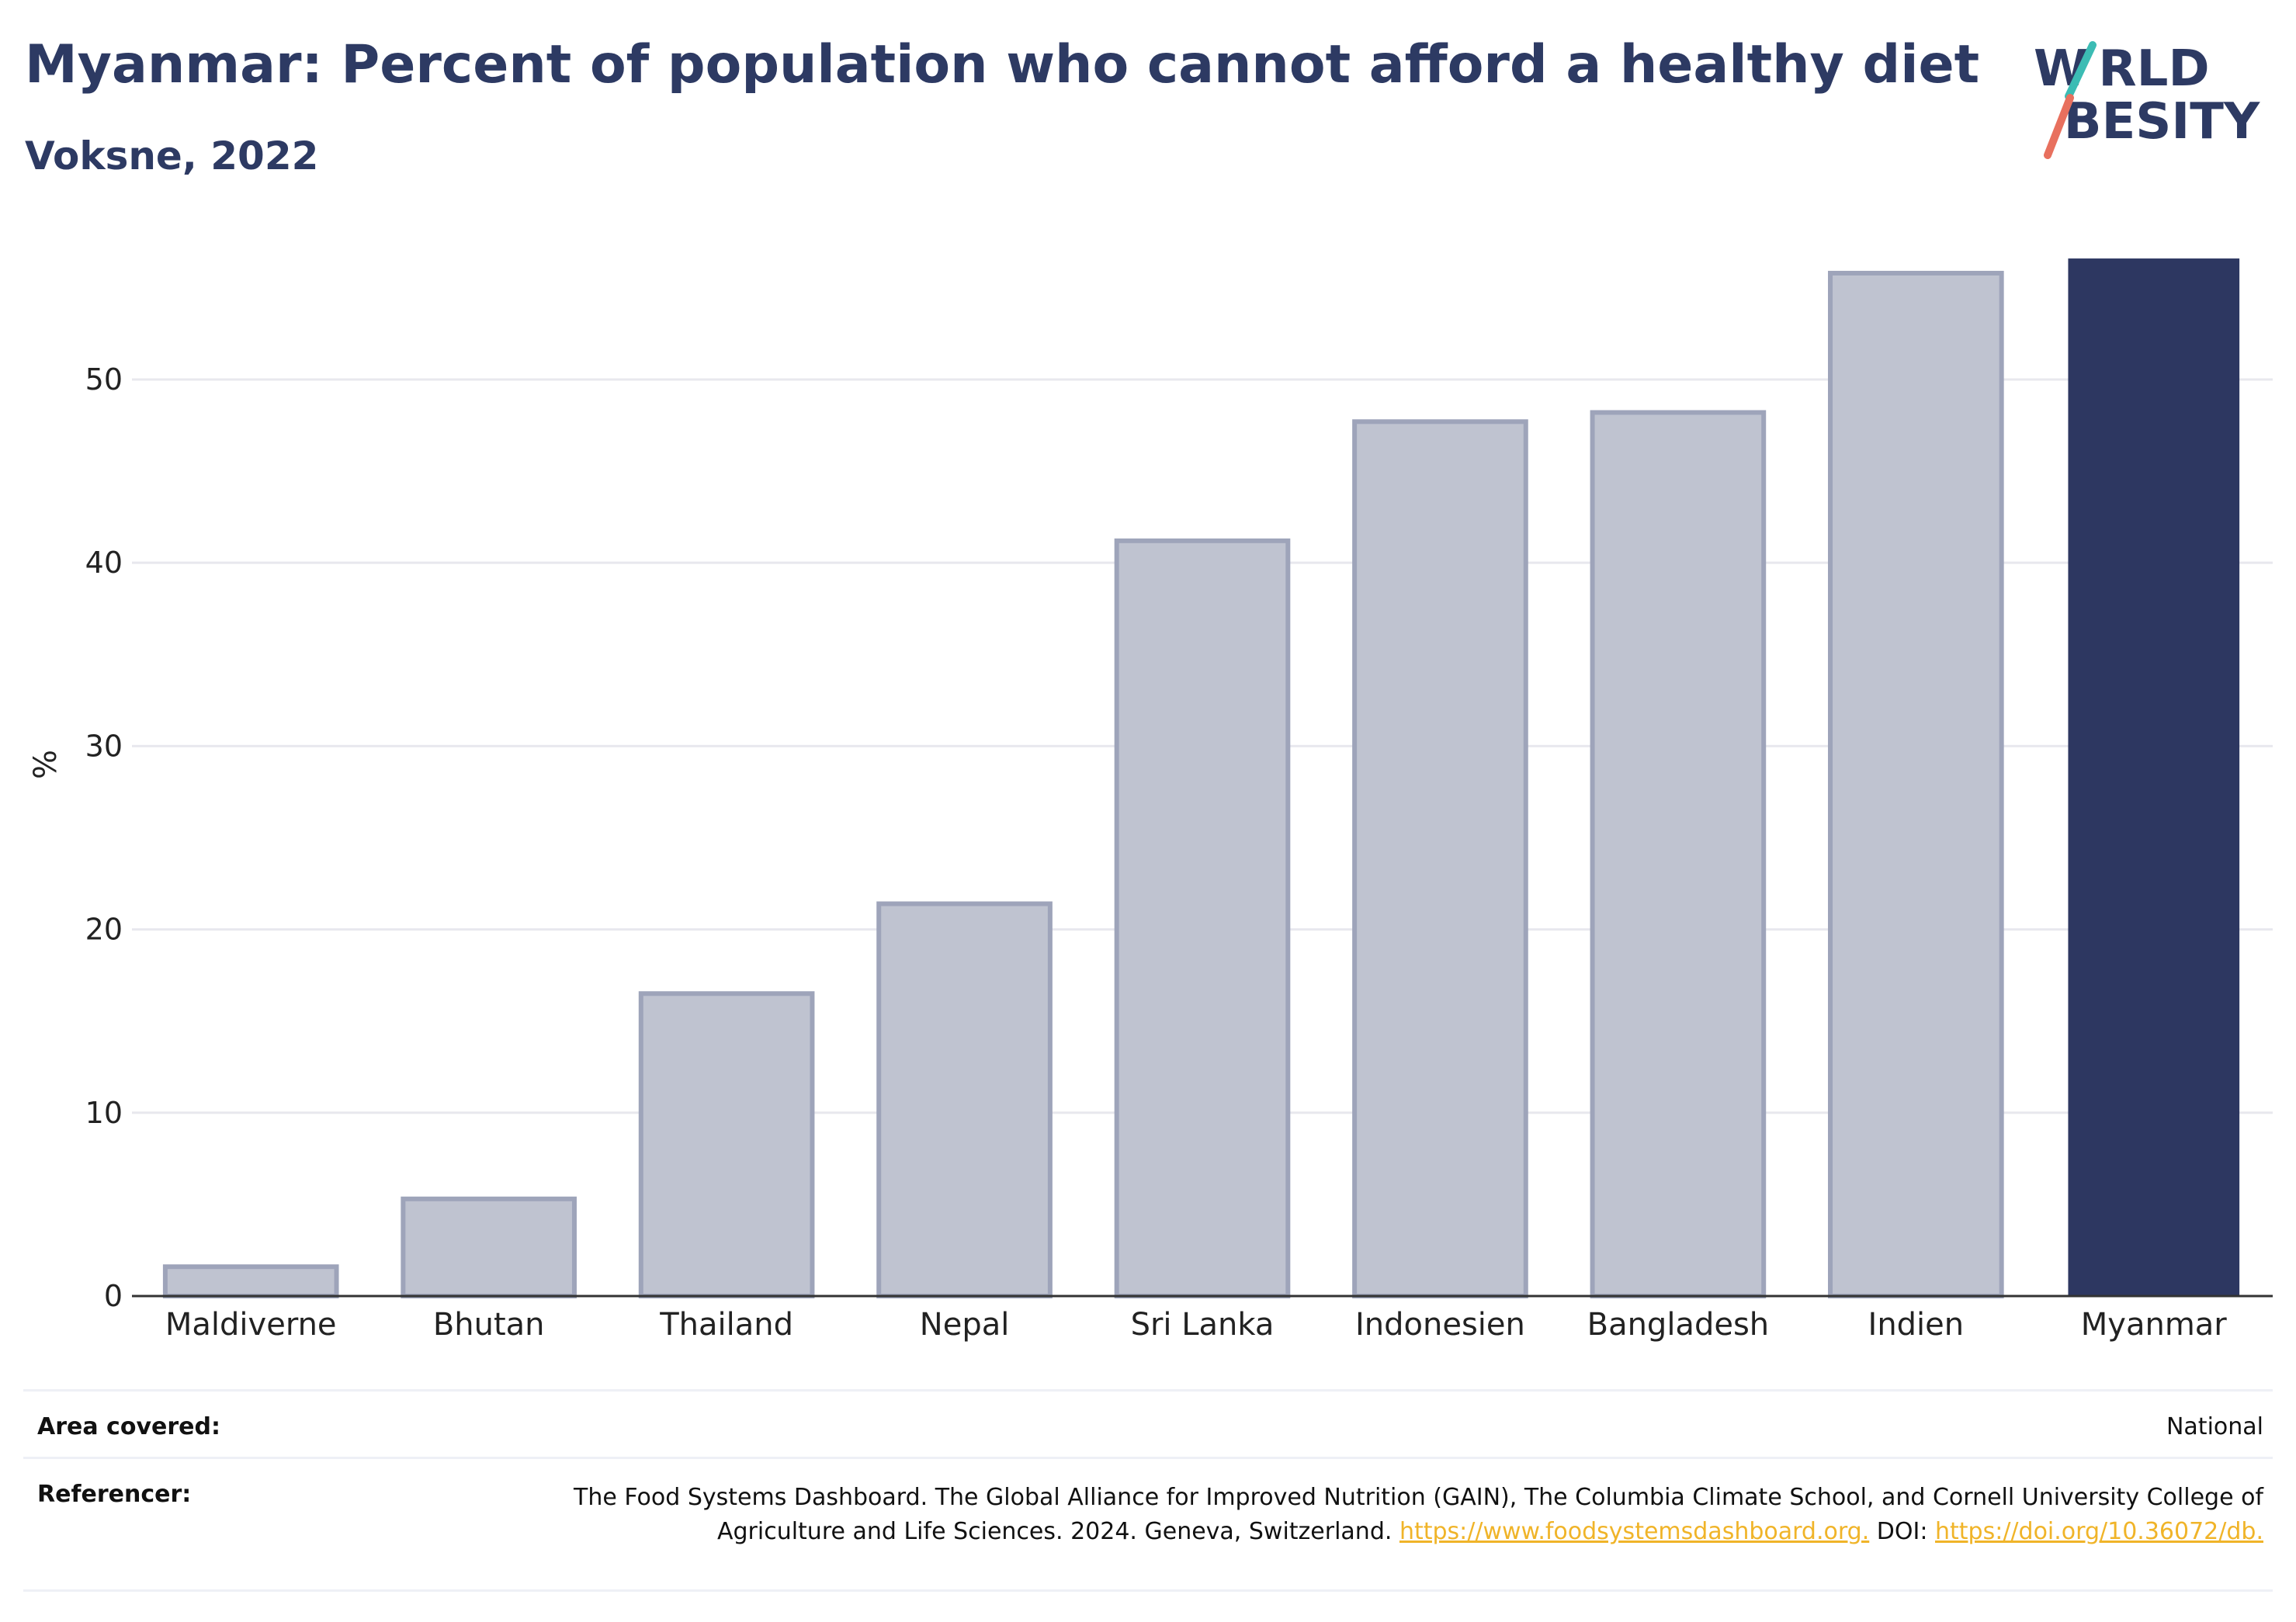  Describe the element at coordinates (251, 1325) in the screenshot. I see `x-tick-label-maldiverne: Maldiverne` at that location.